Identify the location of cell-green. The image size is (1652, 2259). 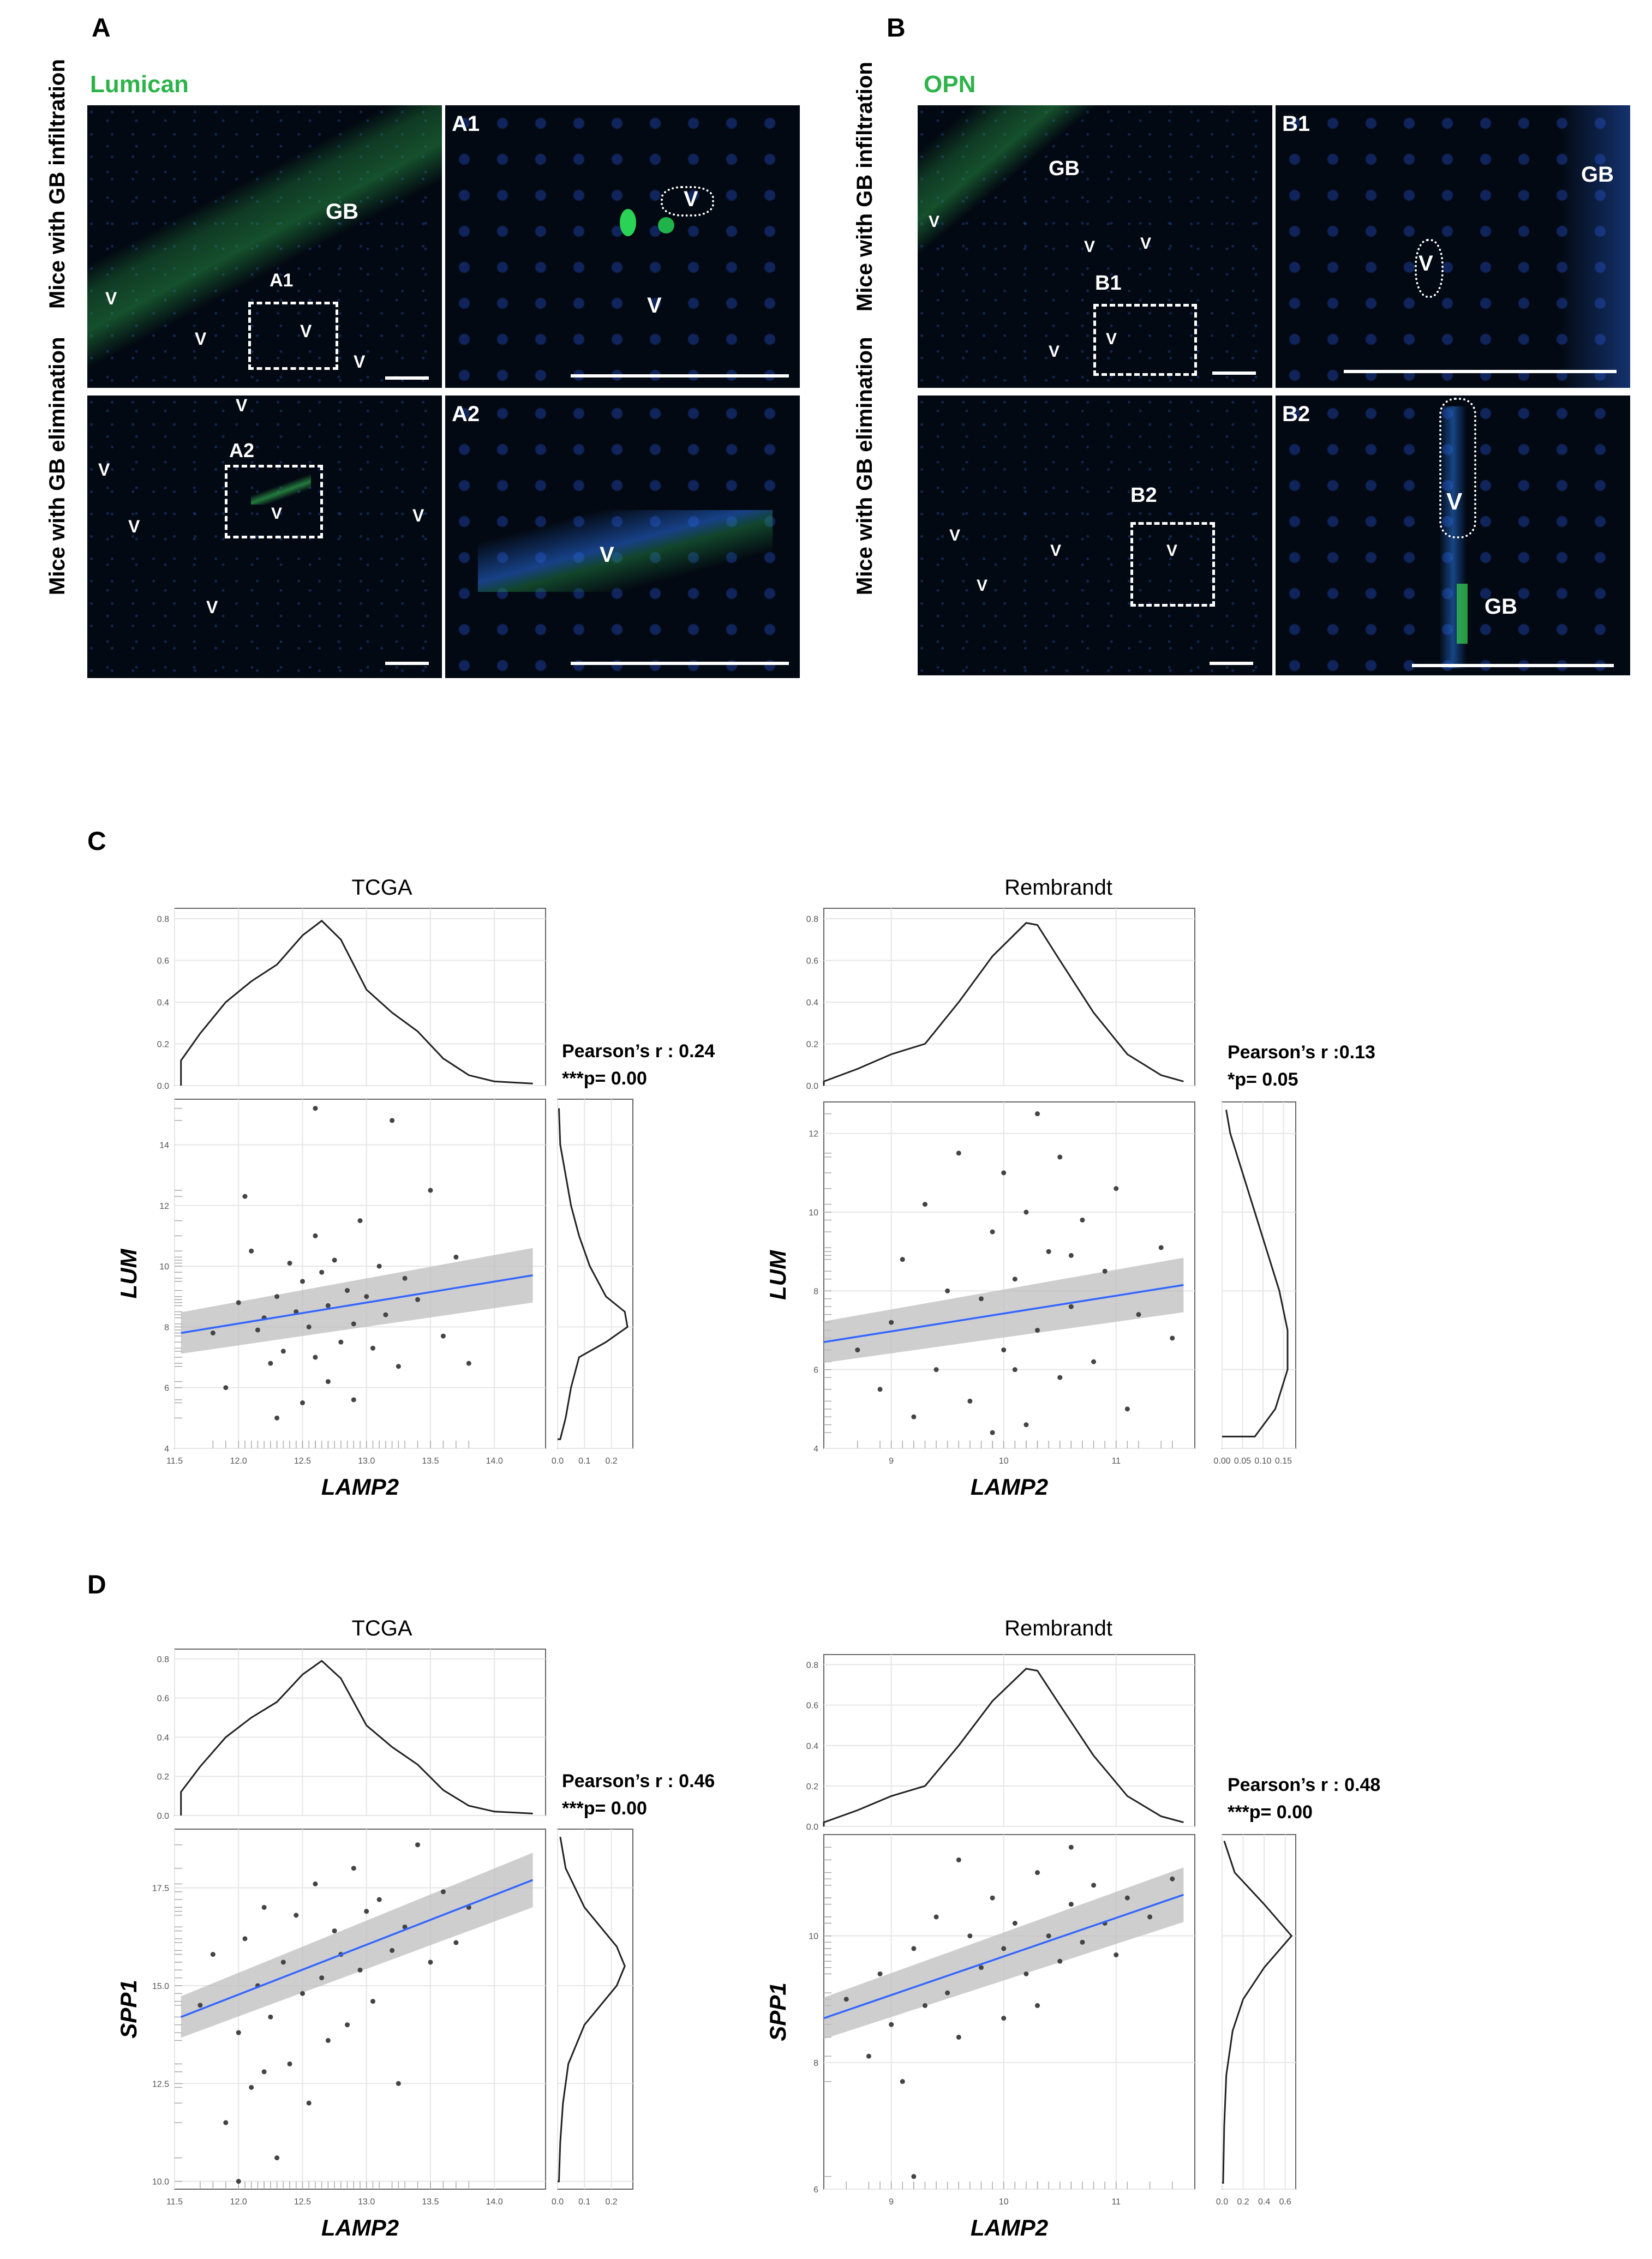
(628, 222).